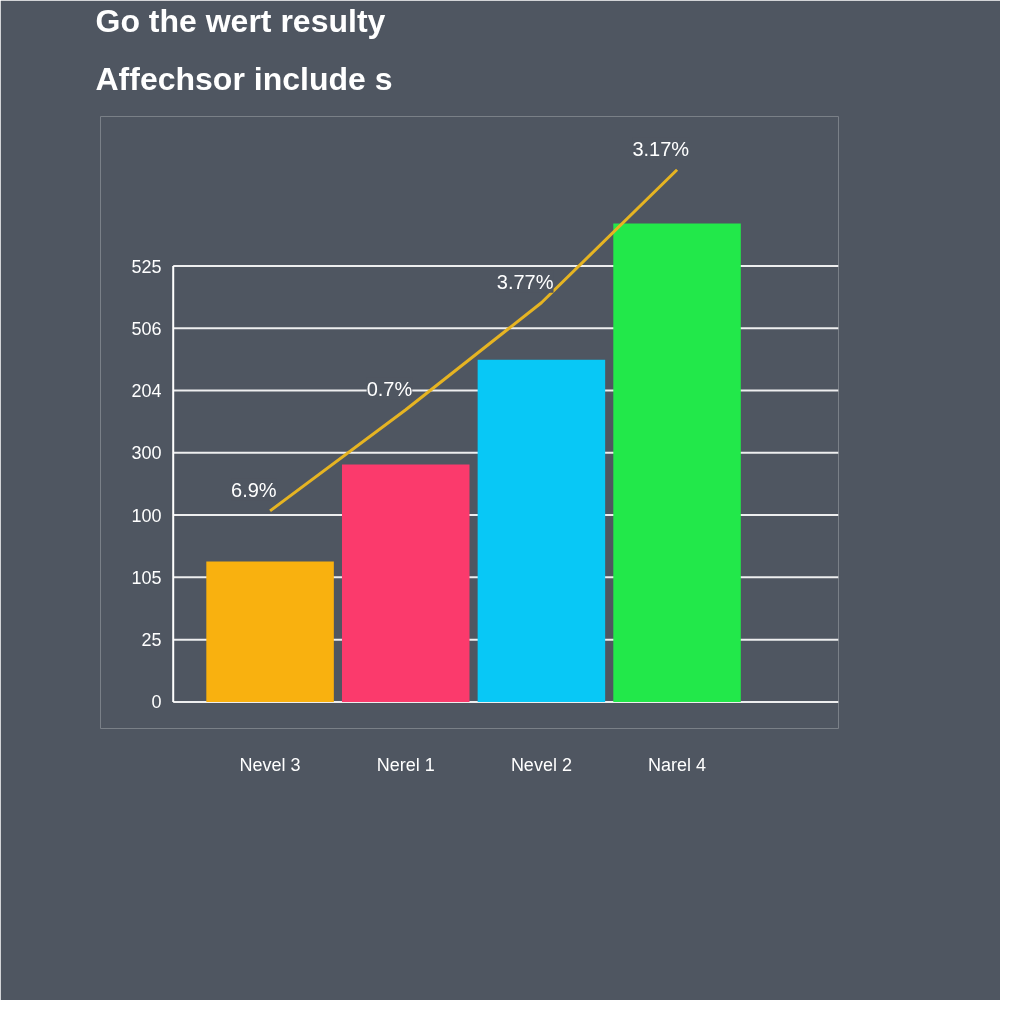 The width and height of the screenshot is (1024, 1024). I want to click on chart-subtitle: Affechsor include s, so click(244, 78).